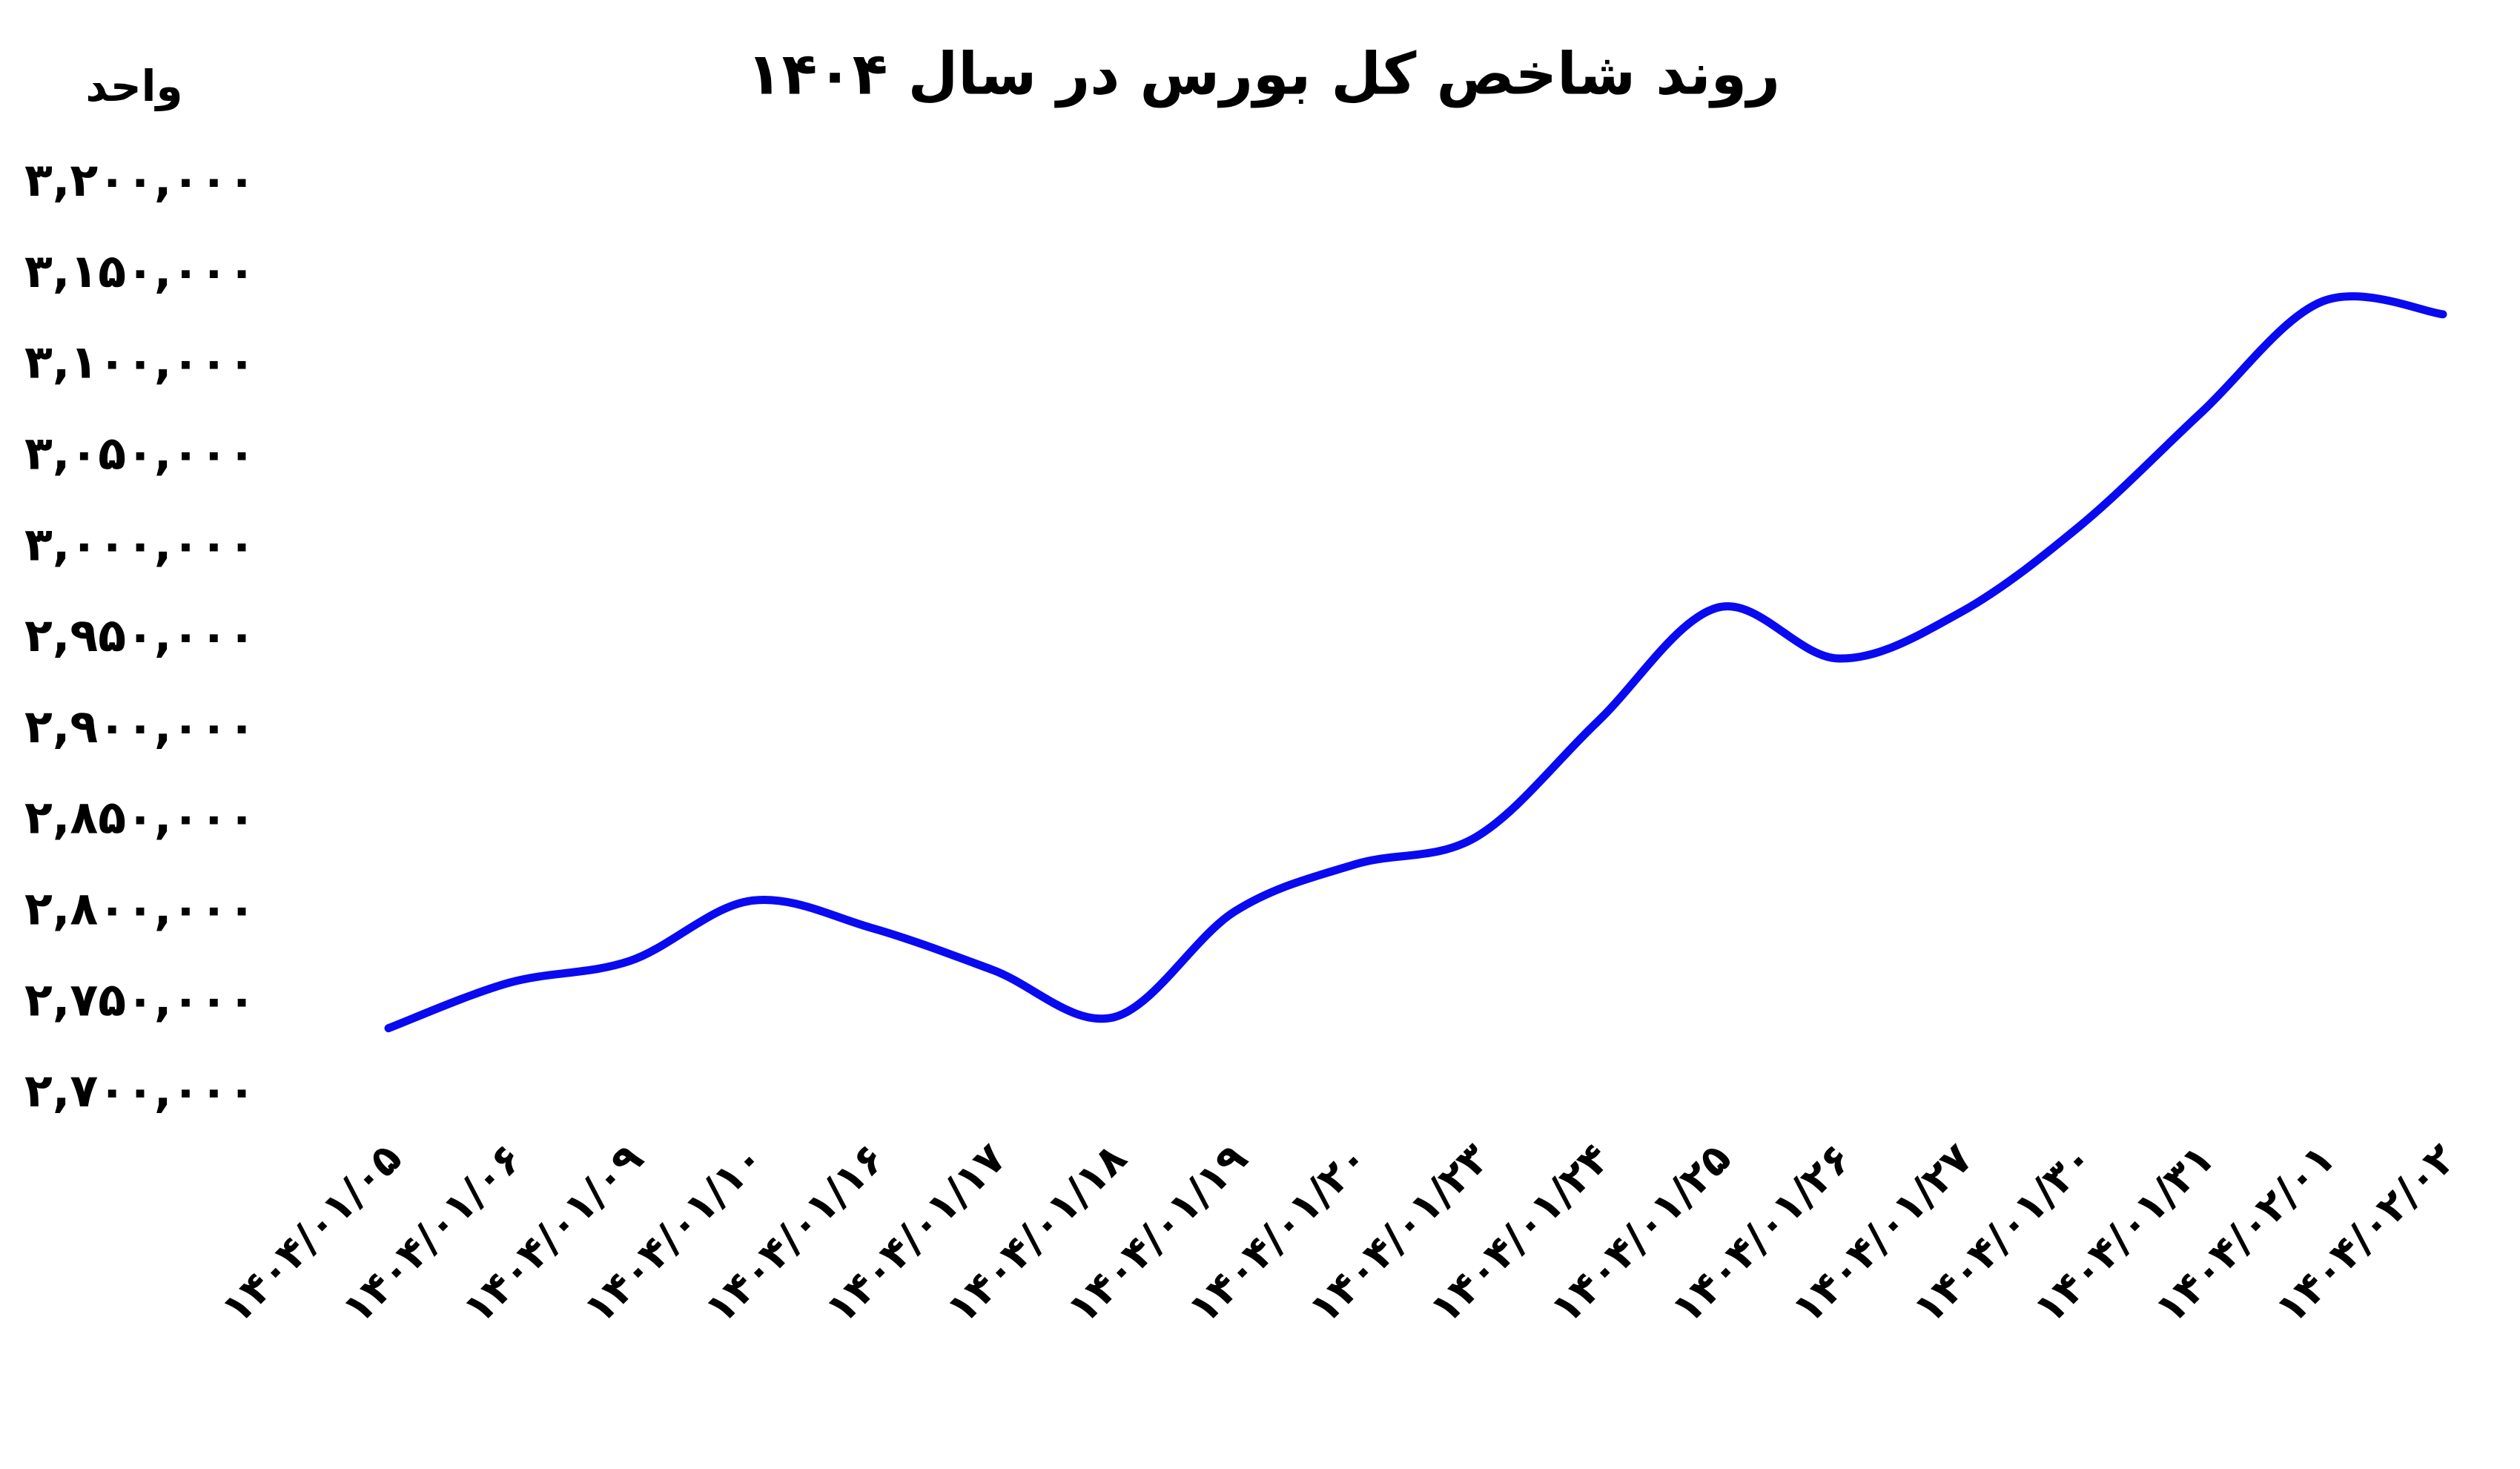  I want to click on y-tick-label: ۲,۹۰۰,۰۰۰, so click(140, 726).